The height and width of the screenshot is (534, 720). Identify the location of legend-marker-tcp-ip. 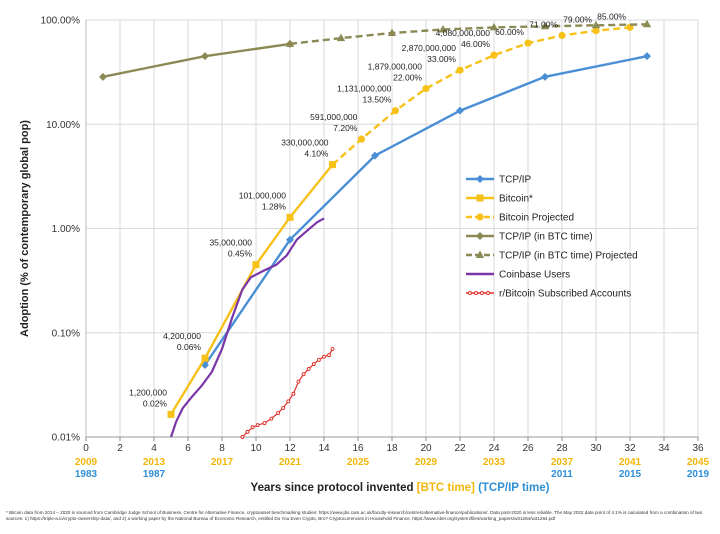
(480, 179).